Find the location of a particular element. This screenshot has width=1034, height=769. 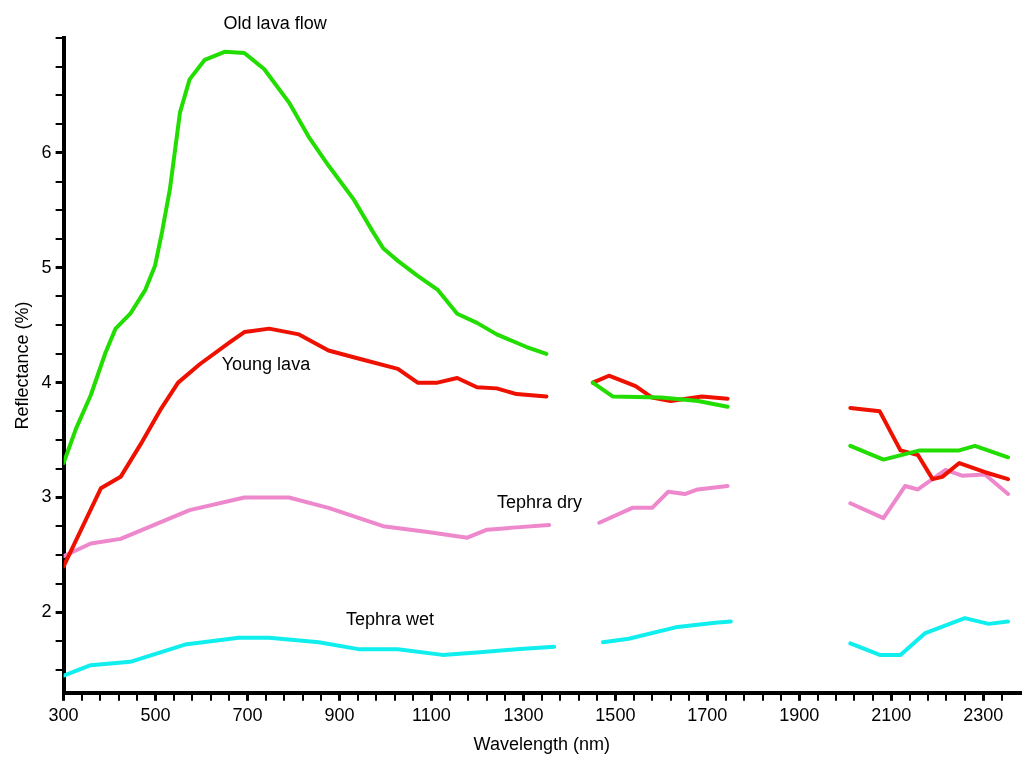

series-label: Young lava is located at coordinates (266, 364).